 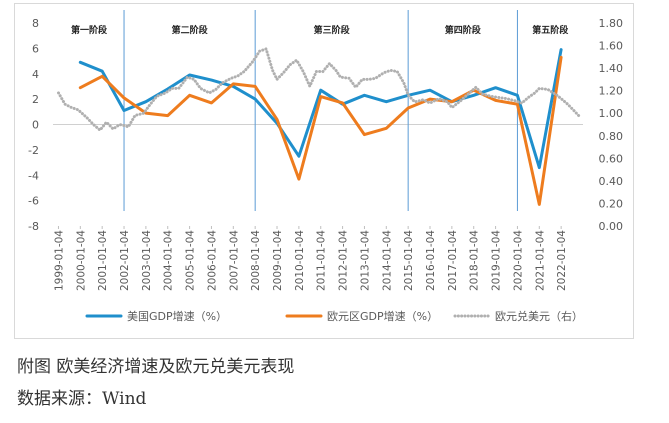 What do you see at coordinates (611, 46) in the screenshot?
I see `y-right-tick-label: 1.60` at bounding box center [611, 46].